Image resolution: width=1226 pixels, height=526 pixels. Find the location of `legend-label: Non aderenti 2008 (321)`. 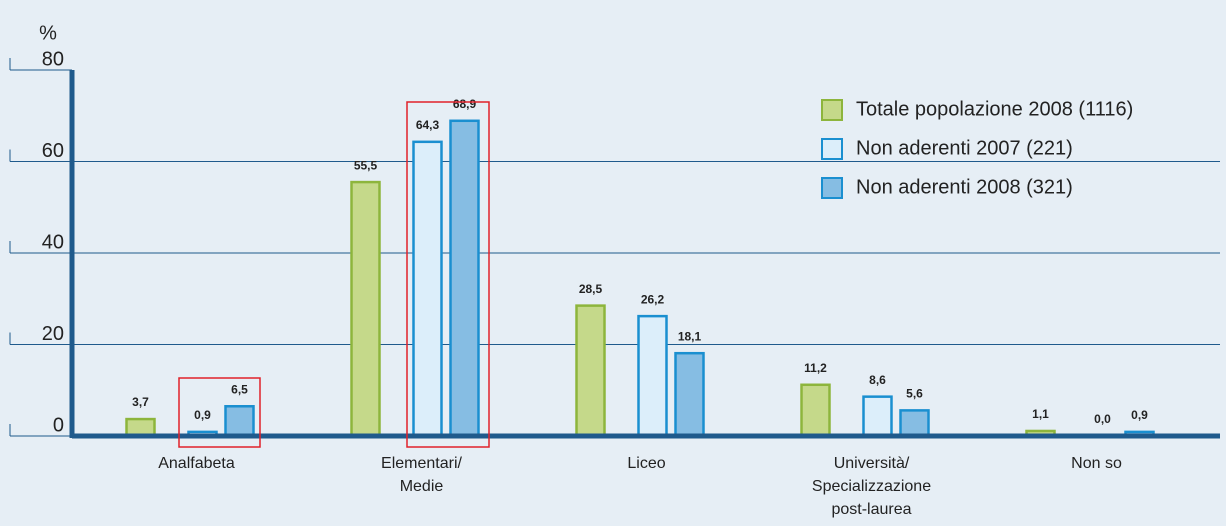

legend-label: Non aderenti 2008 (321) is located at coordinates (964, 187).